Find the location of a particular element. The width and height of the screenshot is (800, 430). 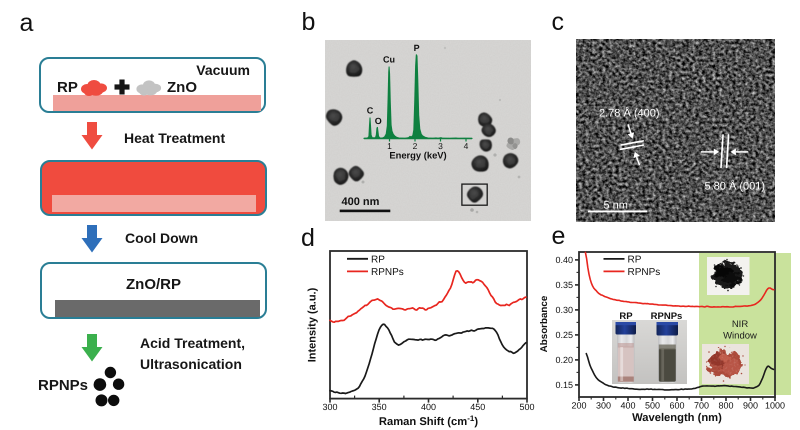

svg-text: Energy (keV) is located at coordinates (417, 155).